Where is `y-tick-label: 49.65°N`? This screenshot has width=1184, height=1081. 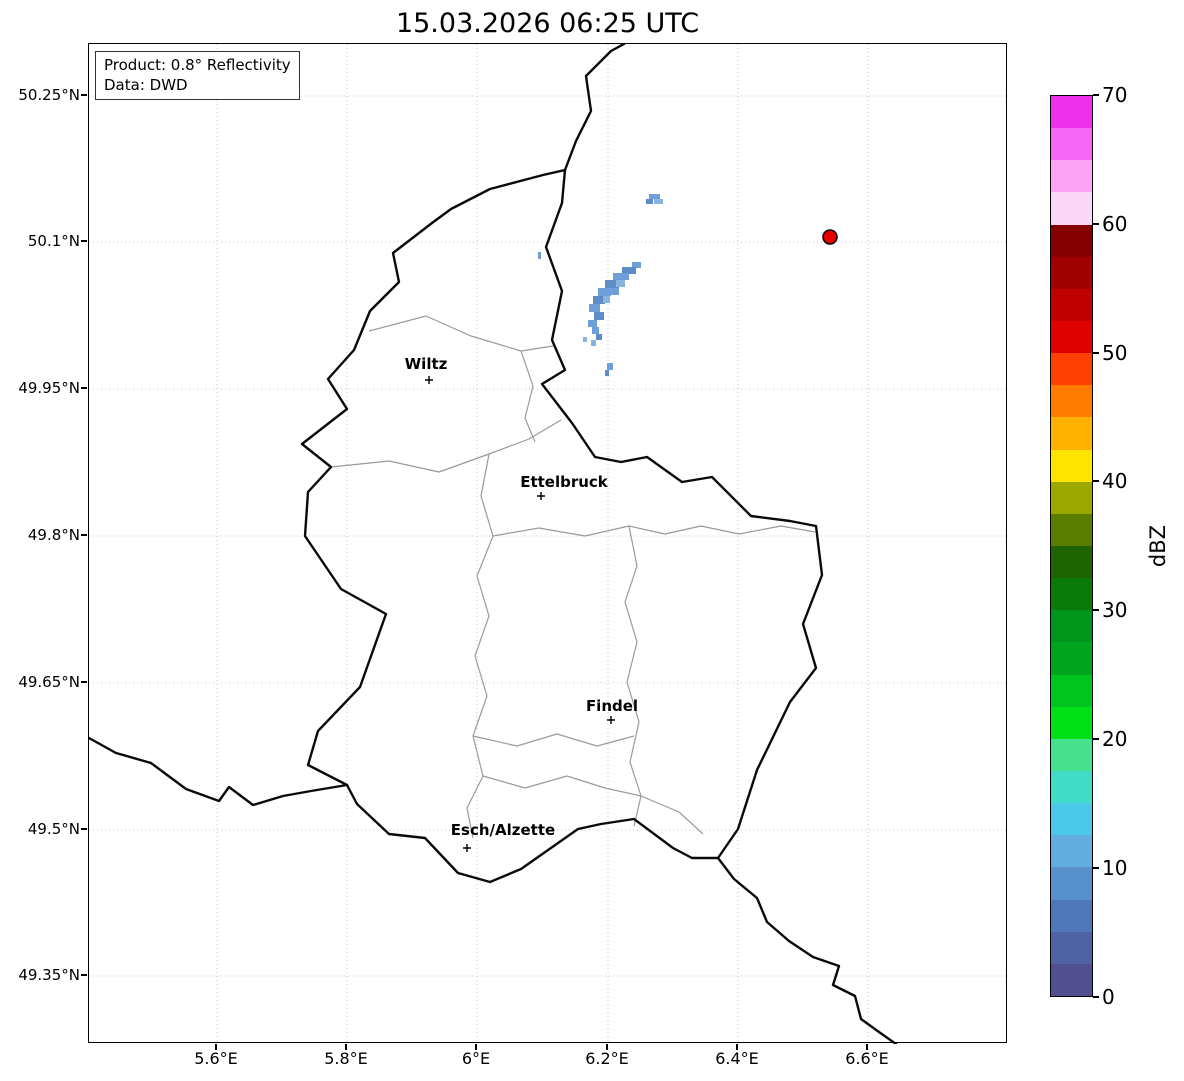 y-tick-label: 49.65°N is located at coordinates (49, 682).